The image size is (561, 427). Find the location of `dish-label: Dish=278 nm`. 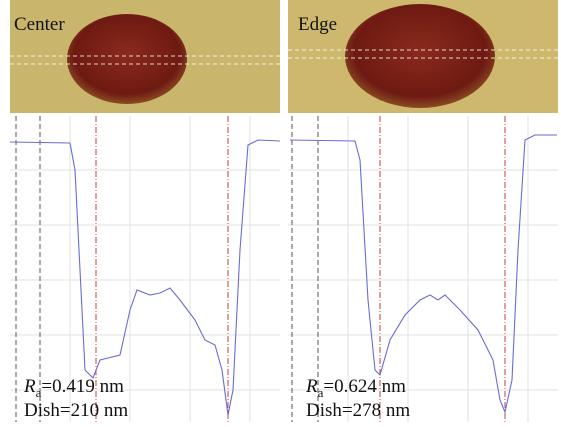

dish-label: Dish=278 nm is located at coordinates (358, 410).